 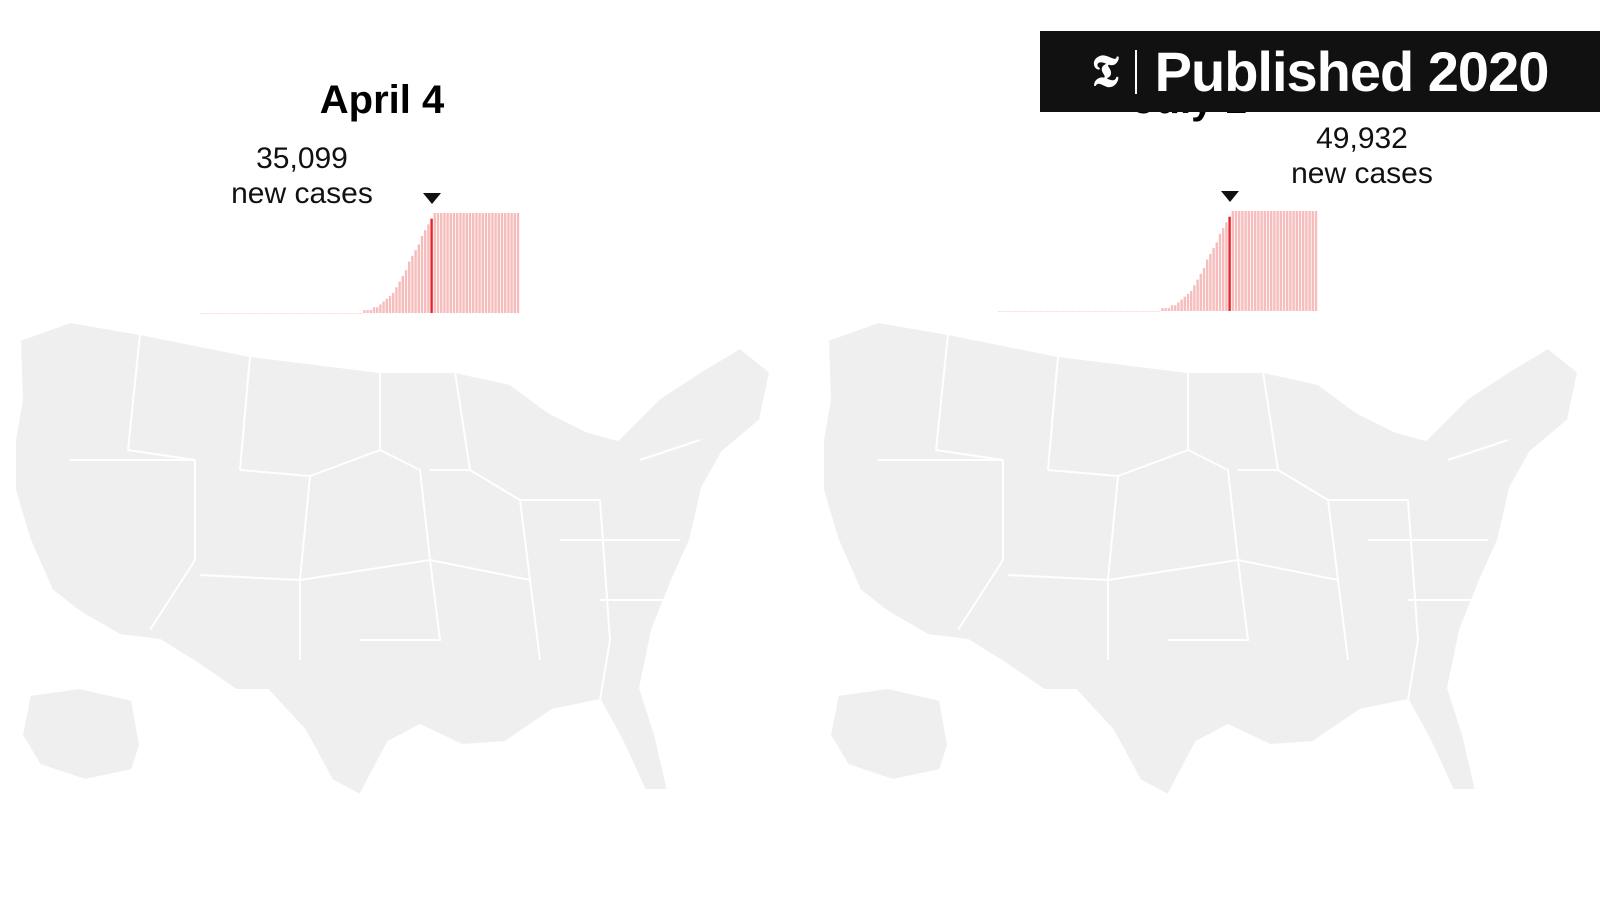 I want to click on nyt-t-logo-icon: 𝕿, so click(x=1105, y=71).